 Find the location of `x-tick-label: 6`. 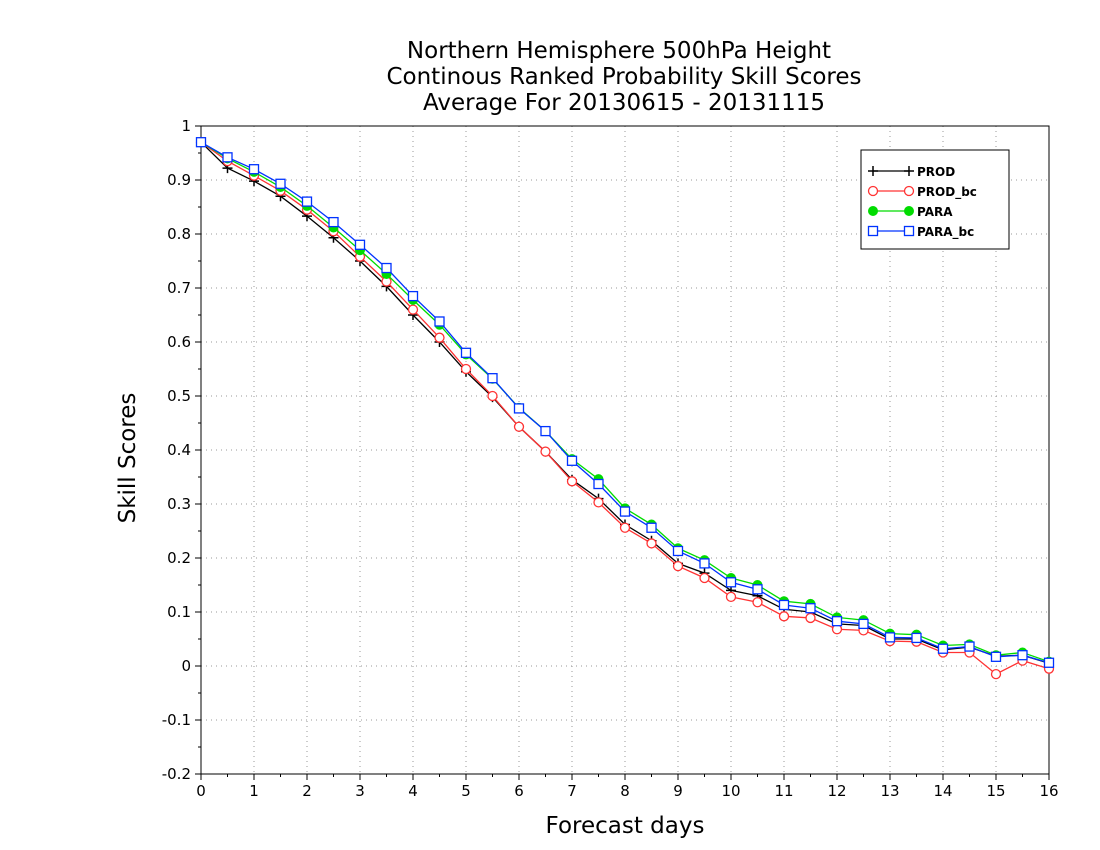

x-tick-label: 6 is located at coordinates (519, 791).